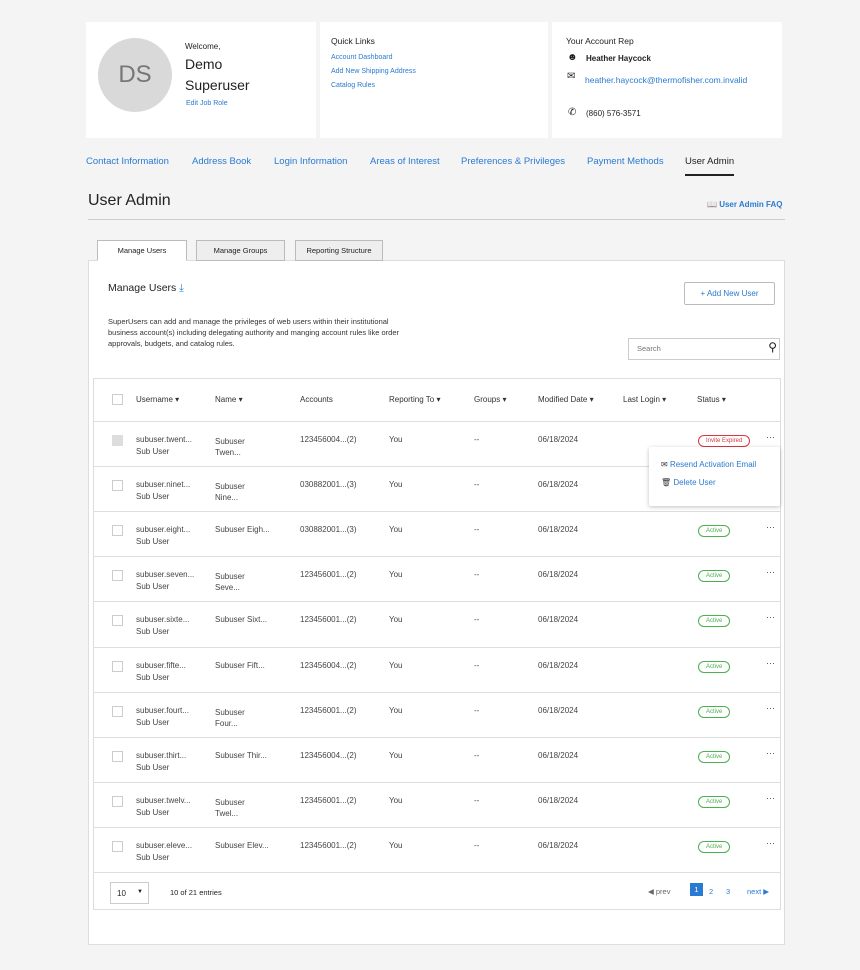 Image resolution: width=860 pixels, height=970 pixels. What do you see at coordinates (744, 204) in the screenshot?
I see `faq-link: 📖 User Admin FAQ` at bounding box center [744, 204].